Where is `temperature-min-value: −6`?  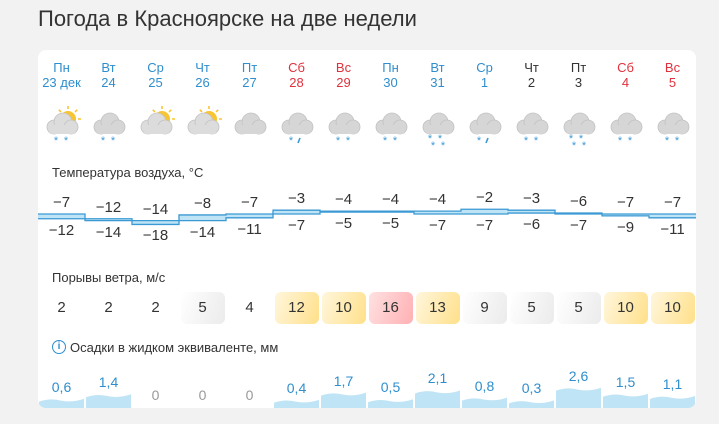 temperature-min-value: −6 is located at coordinates (531, 225).